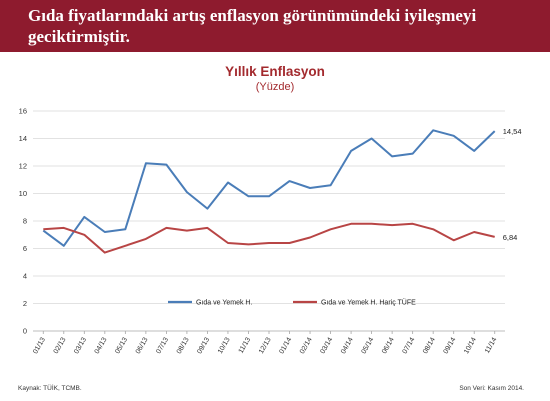 The image size is (550, 401). Describe the element at coordinates (326, 345) in the screenshot. I see `x-tick-label: 03/14` at that location.